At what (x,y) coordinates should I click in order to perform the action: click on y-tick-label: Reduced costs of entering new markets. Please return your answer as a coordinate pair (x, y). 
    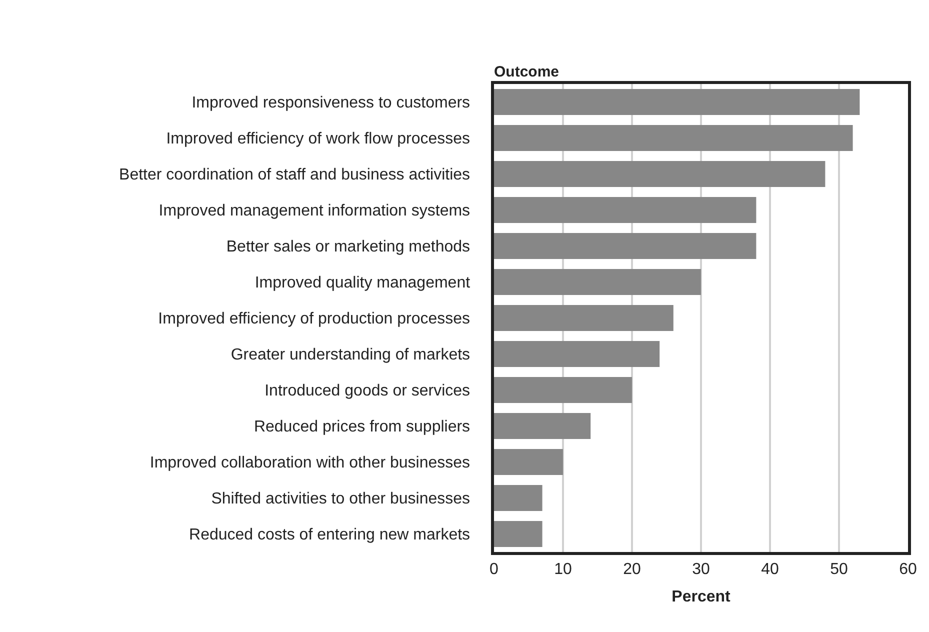
    Looking at the image, I should click on (329, 535).